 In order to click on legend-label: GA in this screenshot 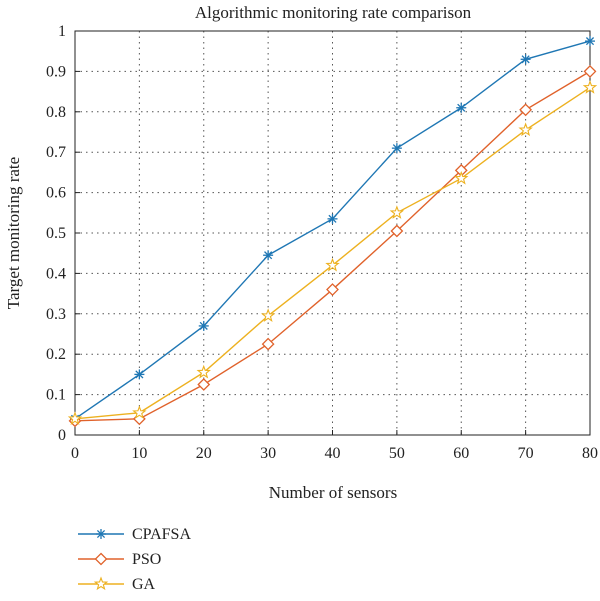, I will do `click(144, 584)`.